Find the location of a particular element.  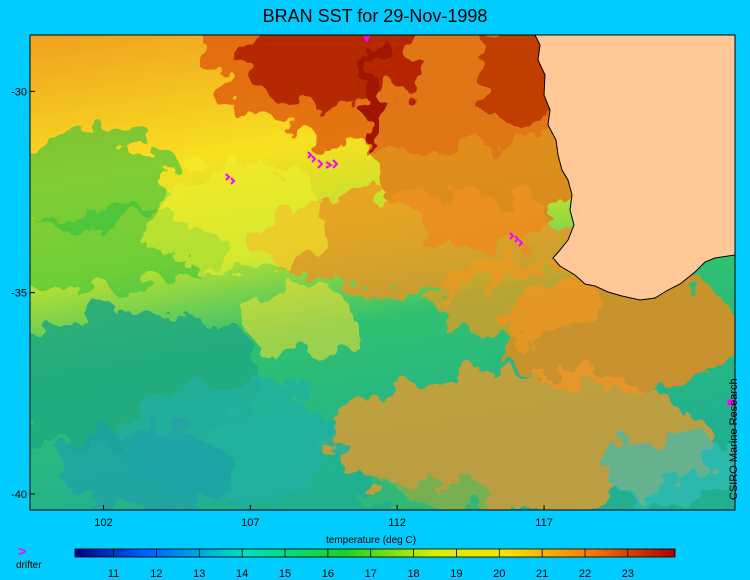

x-tick-label: 107 is located at coordinates (250, 523).